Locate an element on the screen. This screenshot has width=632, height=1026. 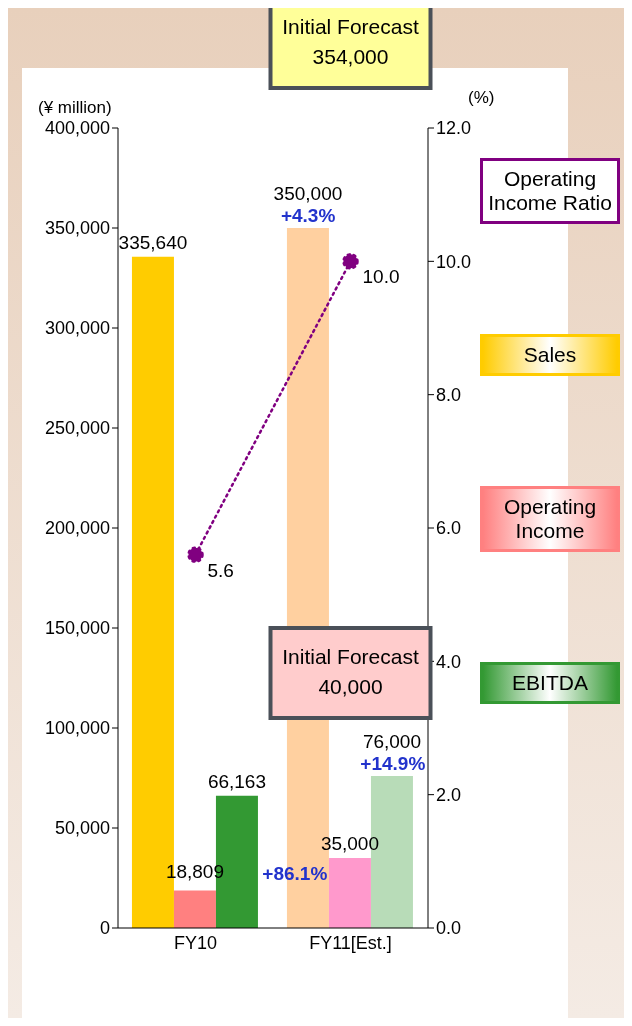
text: EBITDA is located at coordinates (550, 683).